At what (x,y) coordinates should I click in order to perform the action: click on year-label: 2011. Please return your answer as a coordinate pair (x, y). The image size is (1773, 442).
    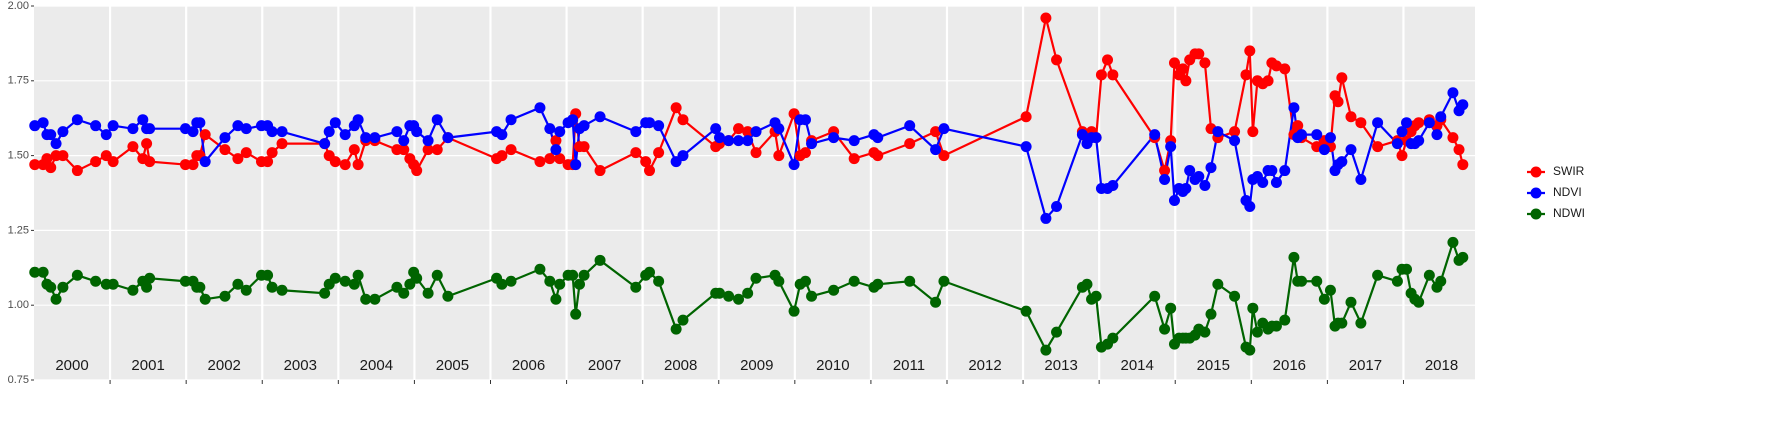
    Looking at the image, I should click on (909, 365).